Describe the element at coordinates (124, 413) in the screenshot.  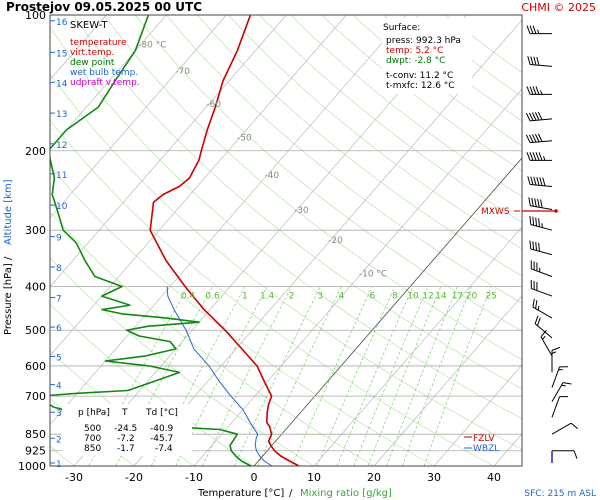
I see `table-header-t: T` at that location.